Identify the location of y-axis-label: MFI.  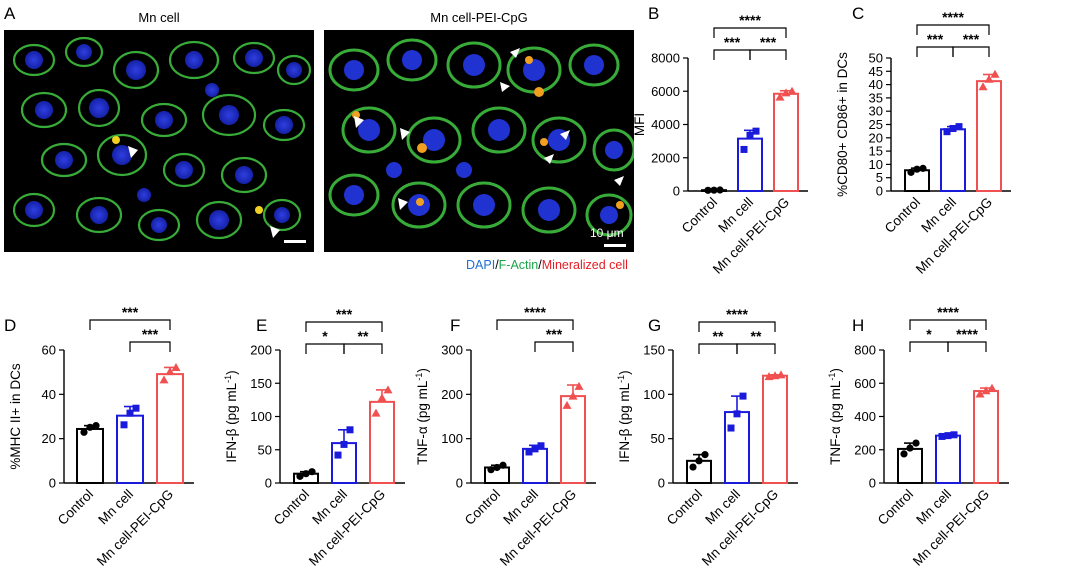
(639, 124).